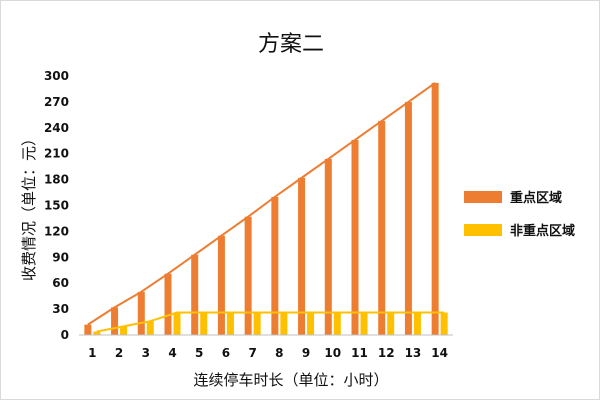  Describe the element at coordinates (306, 353) in the screenshot. I see `x-tick-label: 9` at that location.